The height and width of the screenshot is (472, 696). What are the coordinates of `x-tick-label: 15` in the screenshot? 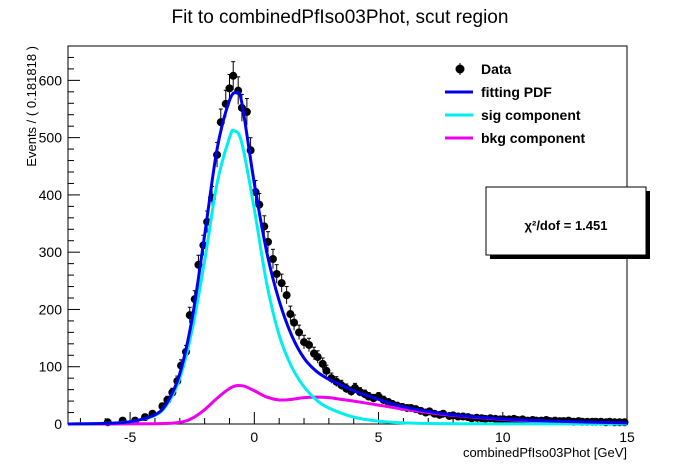 It's located at (627, 437).